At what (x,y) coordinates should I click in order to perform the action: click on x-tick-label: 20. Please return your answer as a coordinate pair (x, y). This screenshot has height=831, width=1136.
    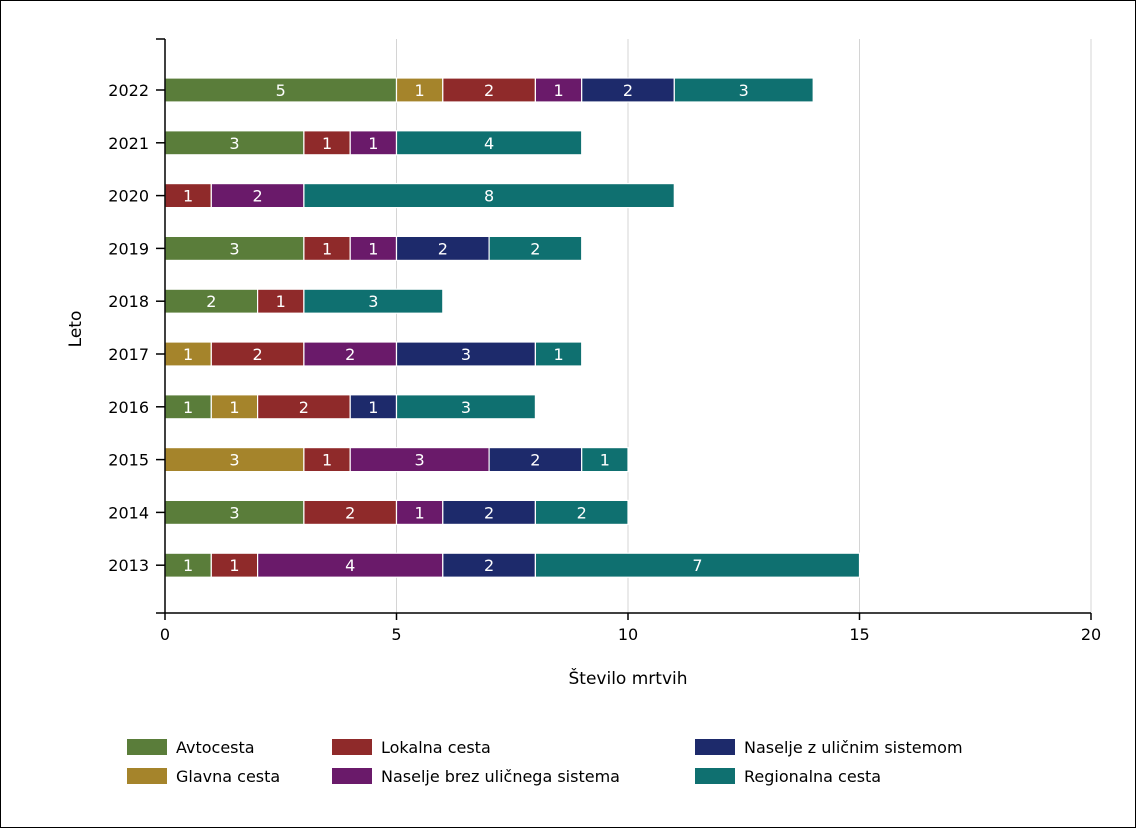
    Looking at the image, I should click on (1091, 634).